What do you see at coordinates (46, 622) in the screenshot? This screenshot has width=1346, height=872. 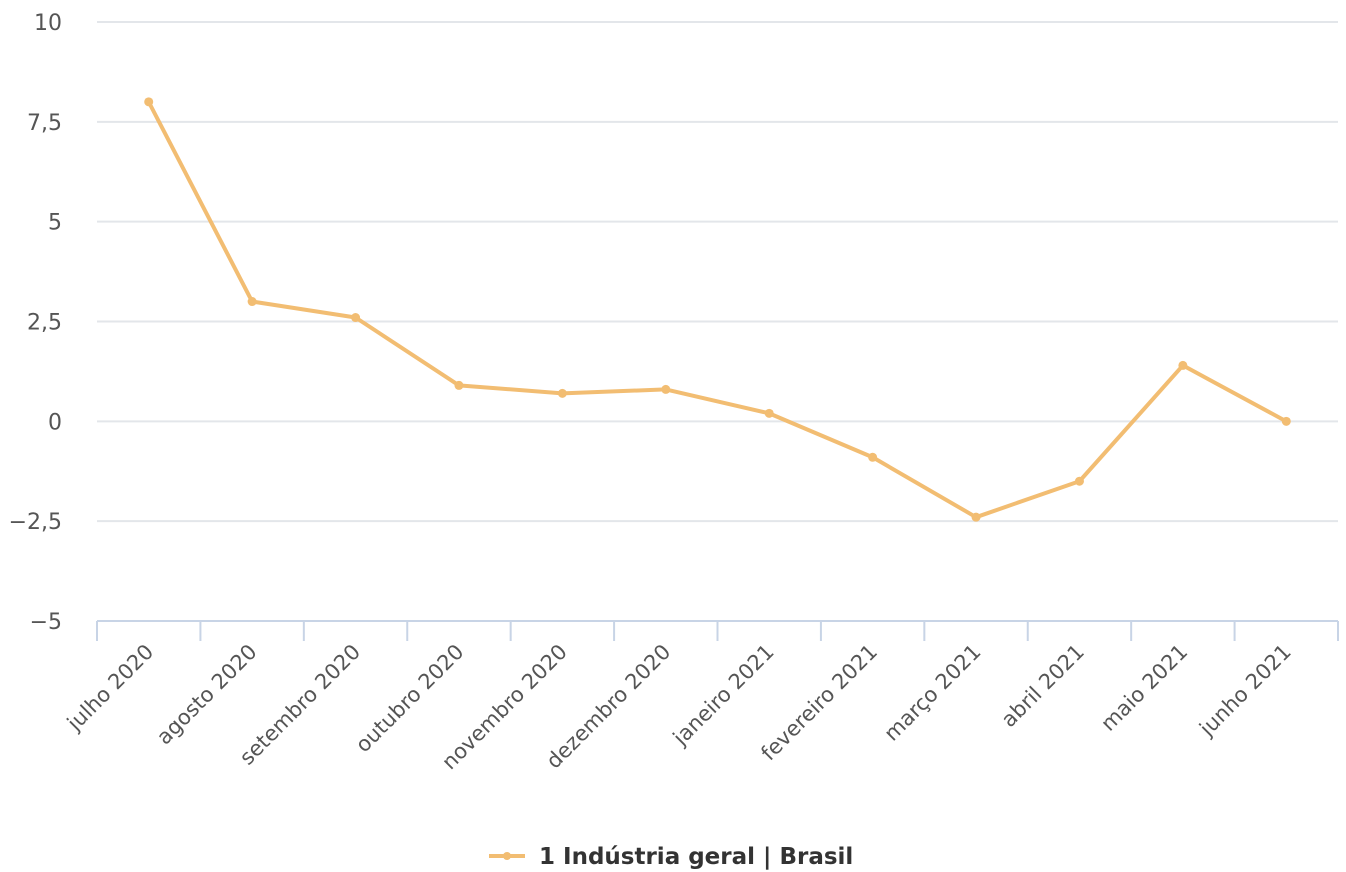 I see `y-tick-label: −5` at bounding box center [46, 622].